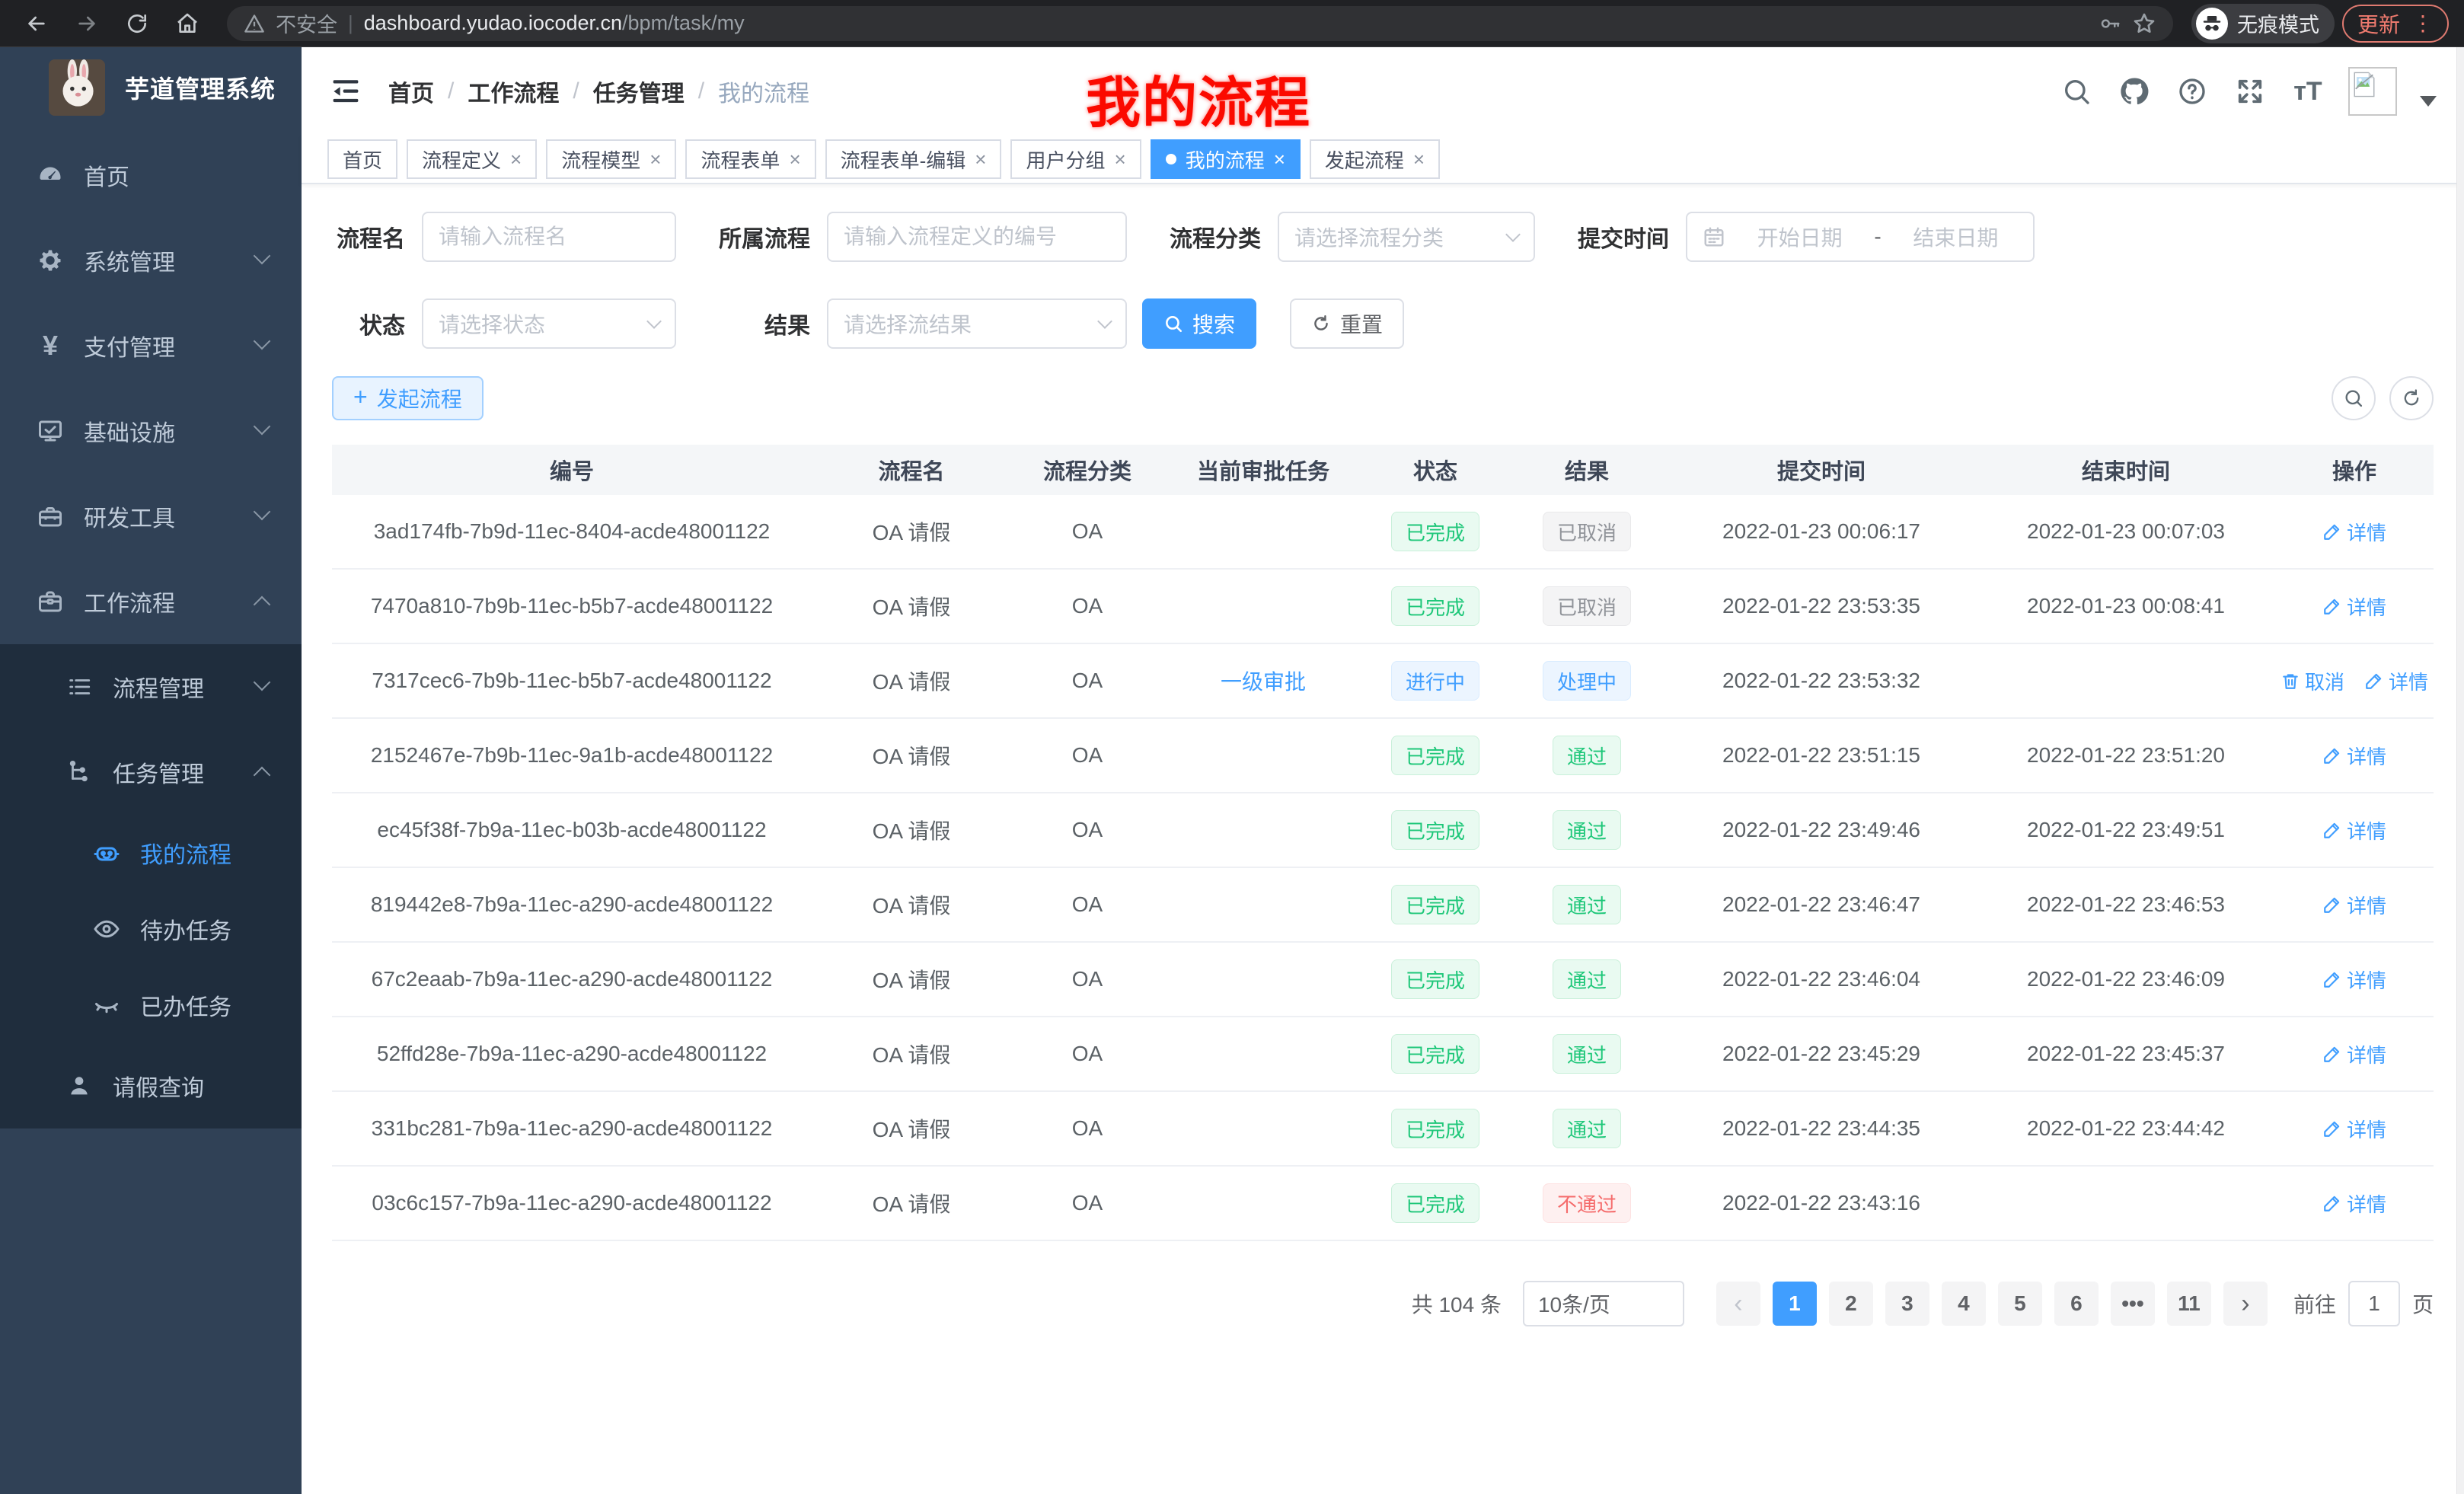 The height and width of the screenshot is (1494, 2464). I want to click on cell-end-time: 2022-01-22 23:49:51, so click(2126, 829).